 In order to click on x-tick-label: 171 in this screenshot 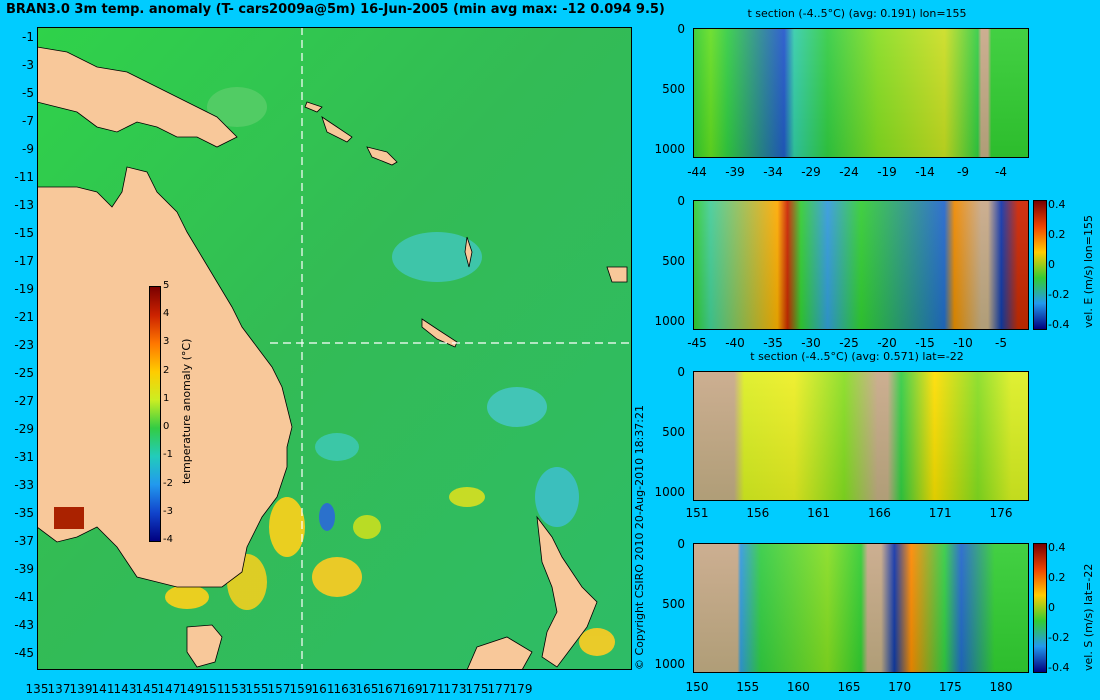, I will do `click(940, 513)`.